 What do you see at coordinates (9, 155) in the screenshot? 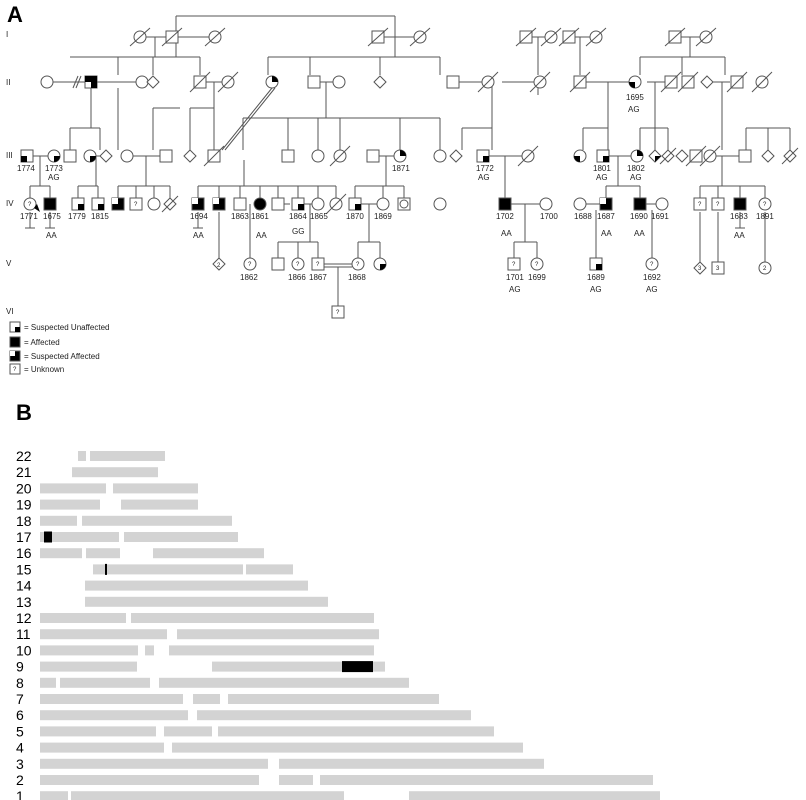
I see `generation-label-iii: III` at bounding box center [9, 155].